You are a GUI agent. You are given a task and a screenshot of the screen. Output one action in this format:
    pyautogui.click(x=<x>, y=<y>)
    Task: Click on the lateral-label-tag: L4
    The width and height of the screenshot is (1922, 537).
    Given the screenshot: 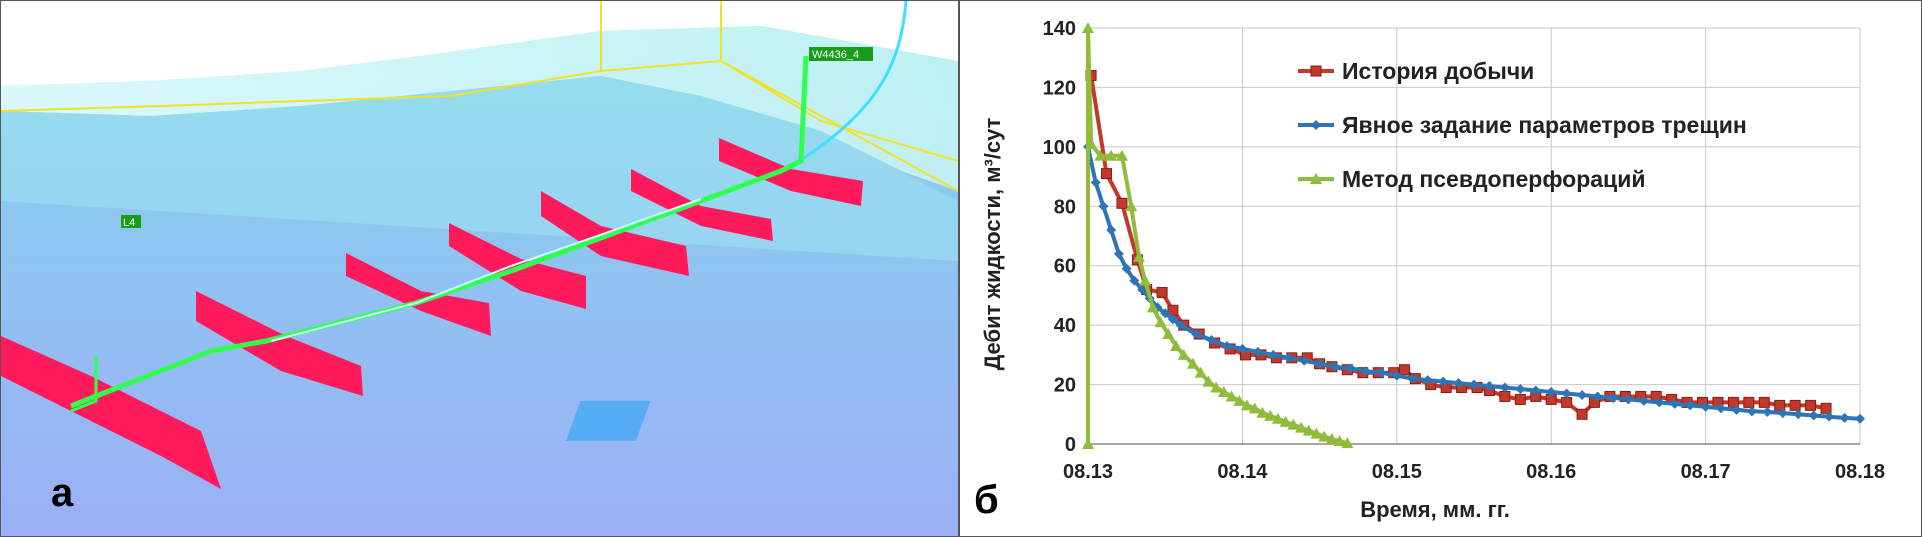 What is the action you would take?
    pyautogui.click(x=131, y=222)
    